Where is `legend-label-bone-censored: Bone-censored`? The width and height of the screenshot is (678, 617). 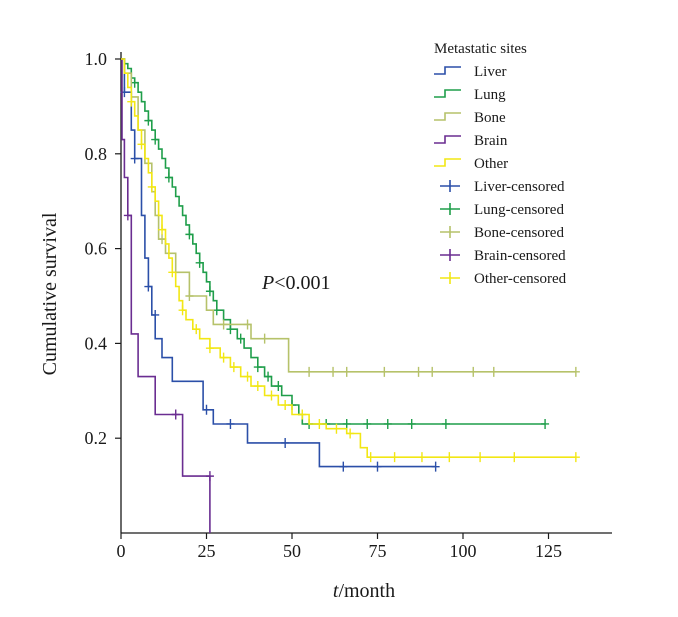
legend-label-bone-censored: Bone-censored is located at coordinates (519, 233).